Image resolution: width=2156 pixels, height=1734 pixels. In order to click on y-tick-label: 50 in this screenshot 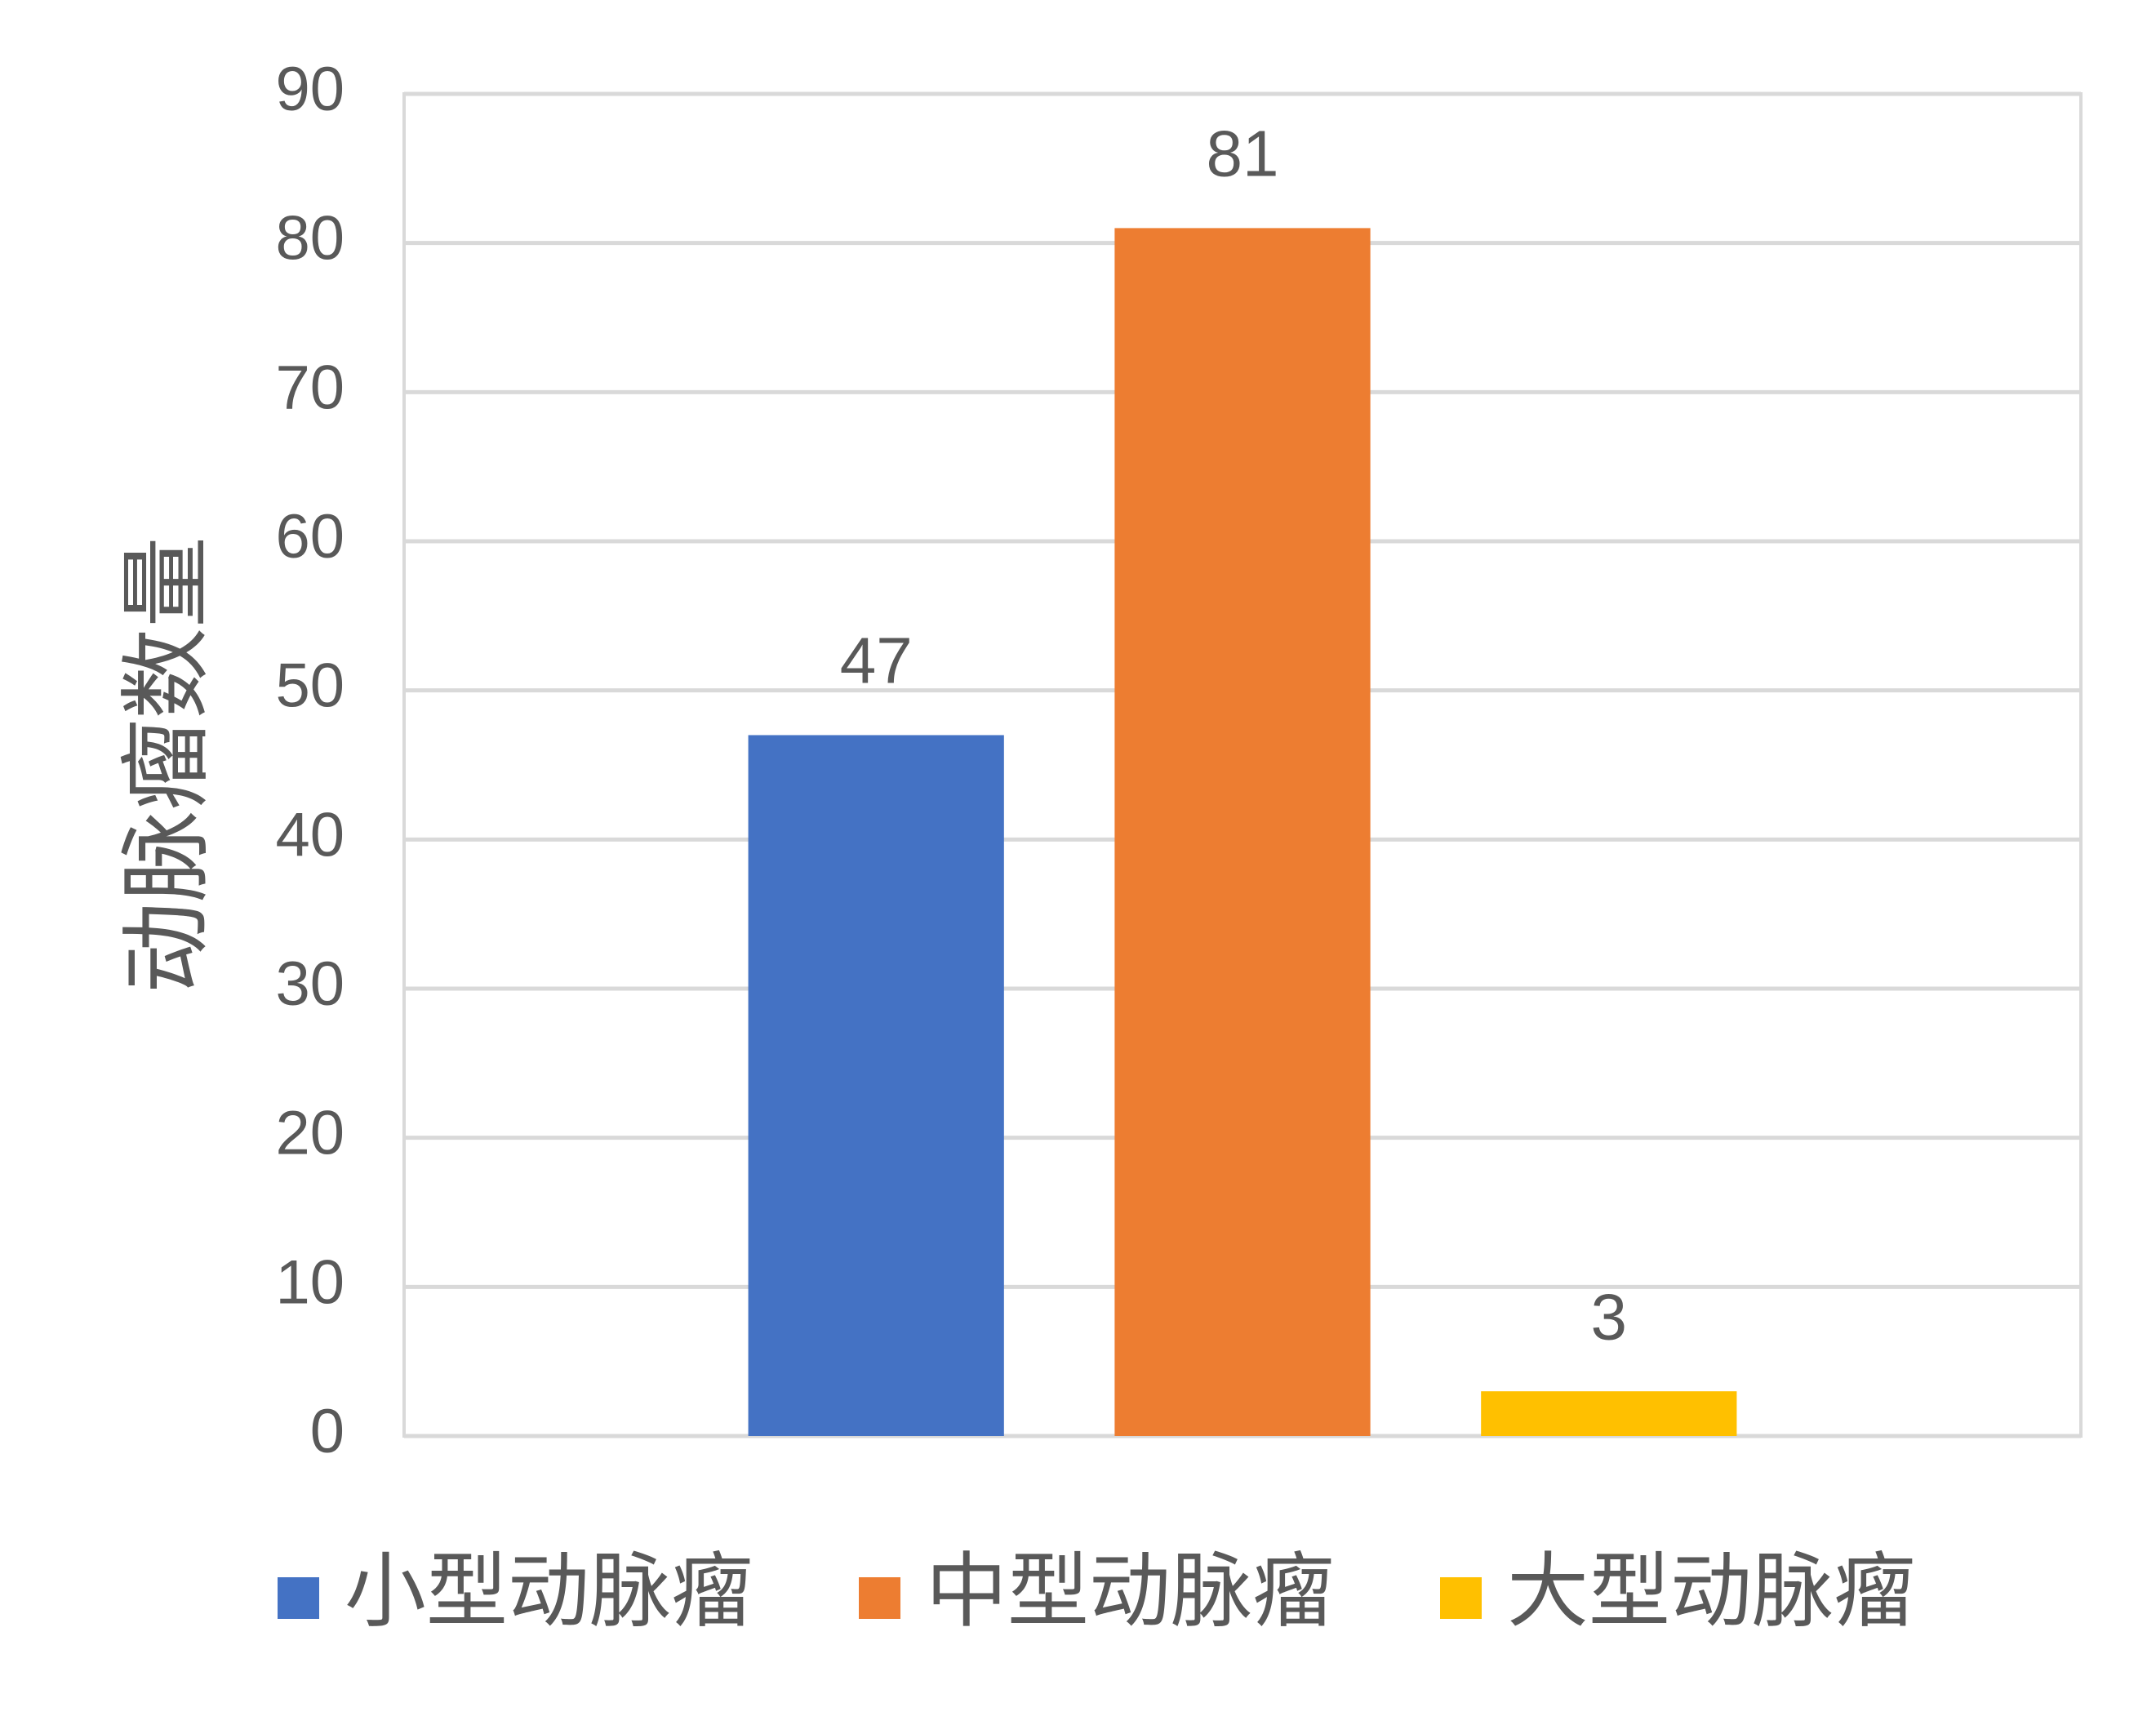, I will do `click(310, 686)`.